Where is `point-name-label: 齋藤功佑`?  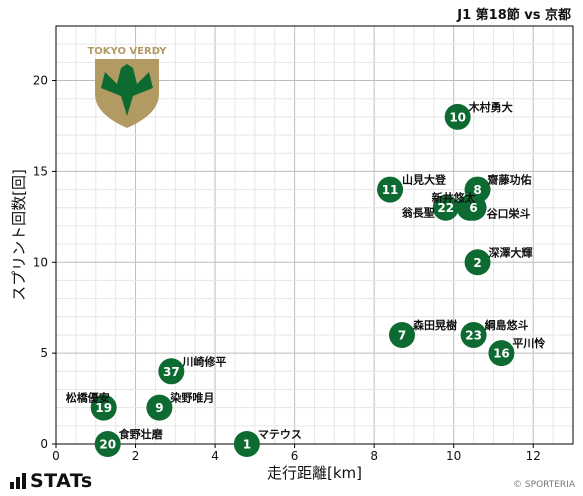 point-name-label: 齋藤功佑 is located at coordinates (509, 180).